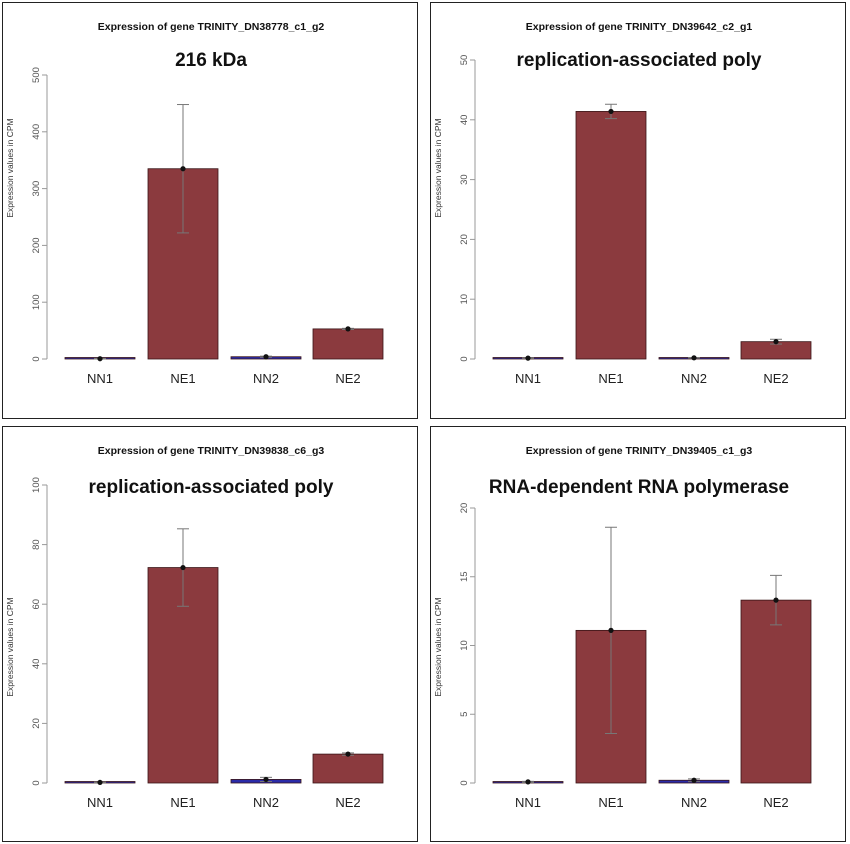  Describe the element at coordinates (464, 179) in the screenshot. I see `y-tick-label: 30` at that location.